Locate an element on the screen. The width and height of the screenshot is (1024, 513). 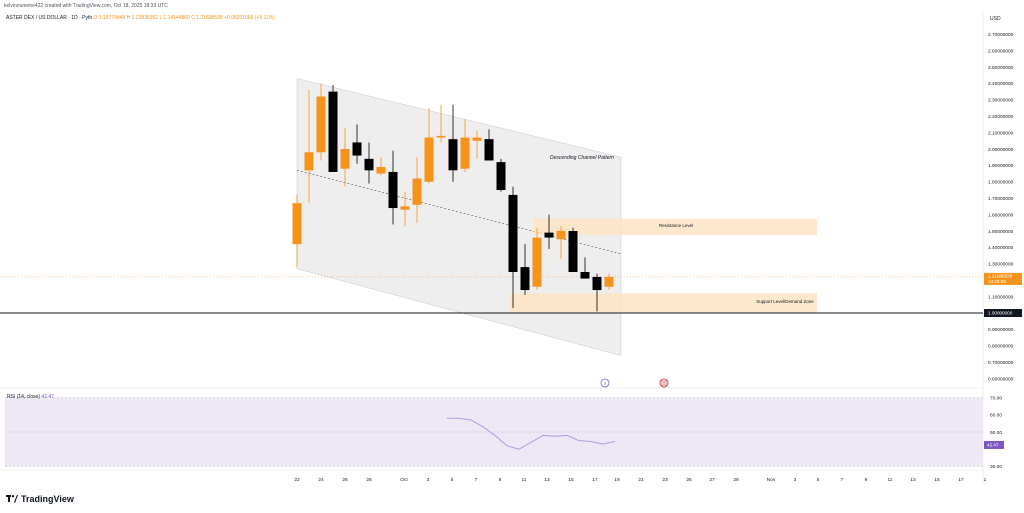
rsi-value-tag-text: 42.47 is located at coordinates (993, 445).